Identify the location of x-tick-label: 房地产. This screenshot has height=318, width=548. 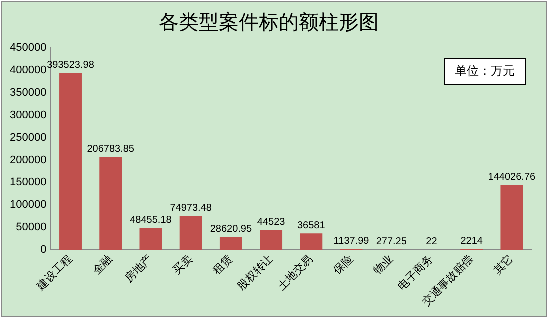
(139, 269).